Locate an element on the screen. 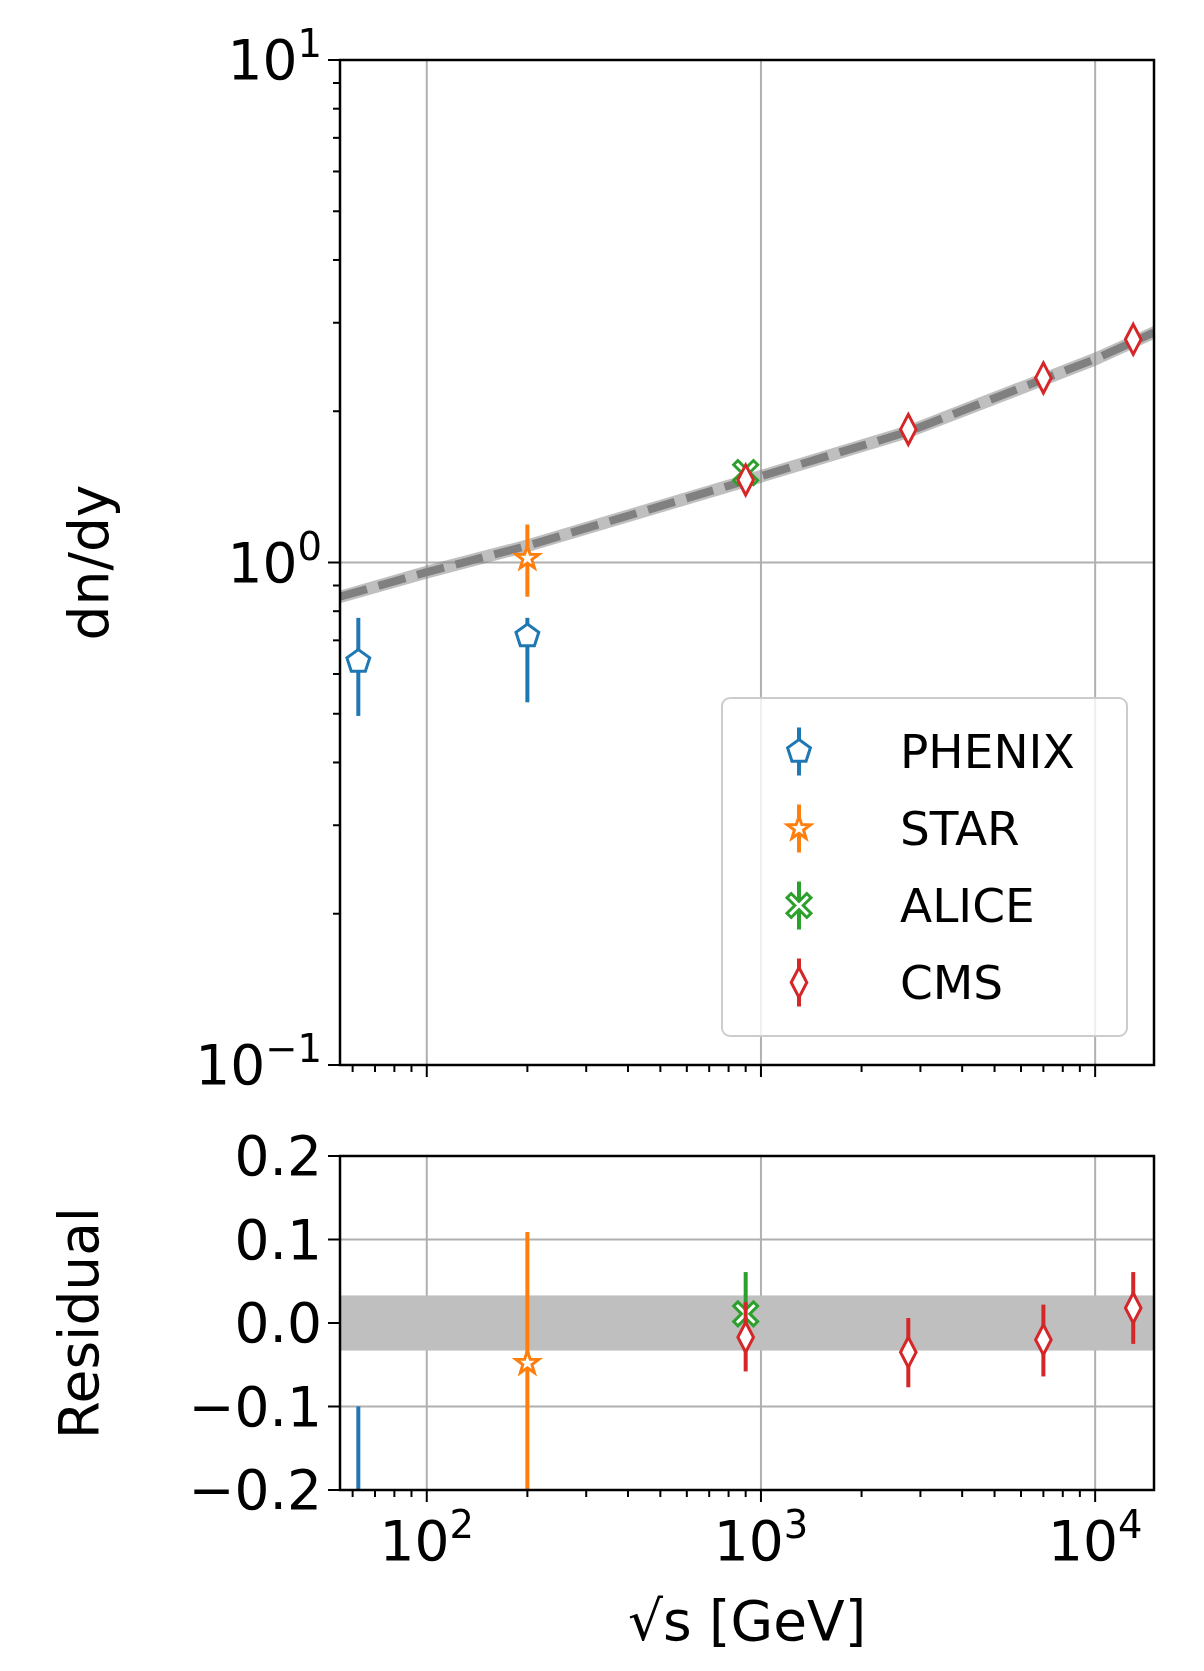 Image resolution: width=1204 pixels, height=1671 pixels. y-tick-label: 0.2 is located at coordinates (278, 1156).